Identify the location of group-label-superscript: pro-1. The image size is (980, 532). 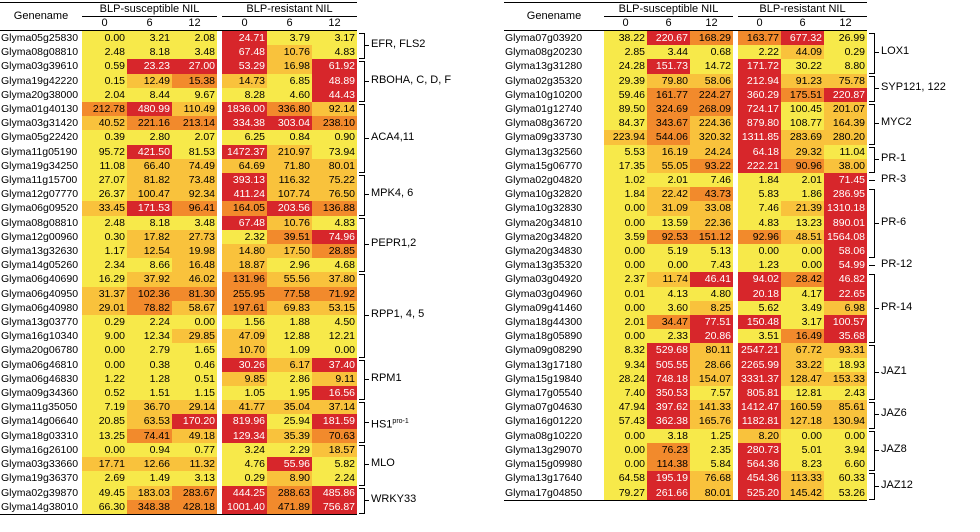
(400, 421).